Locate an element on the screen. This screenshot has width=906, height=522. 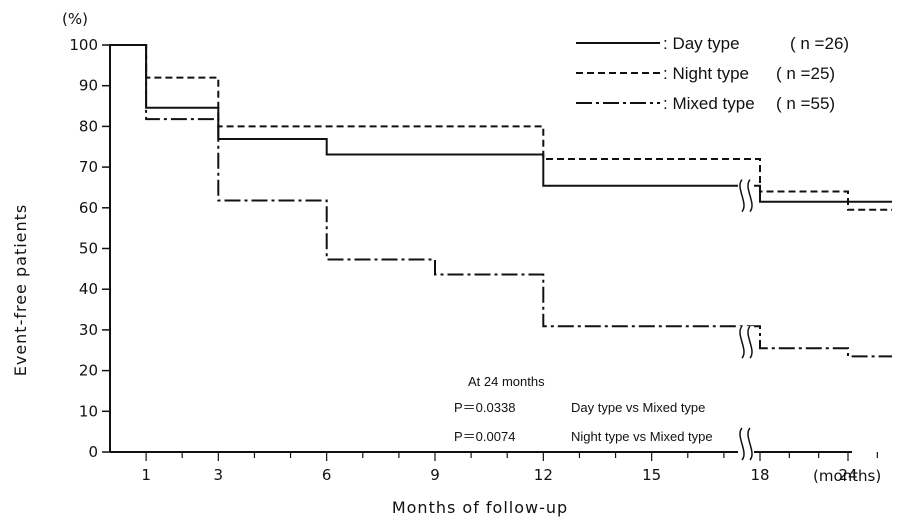
y-tick-label: 40 is located at coordinates (88, 289).